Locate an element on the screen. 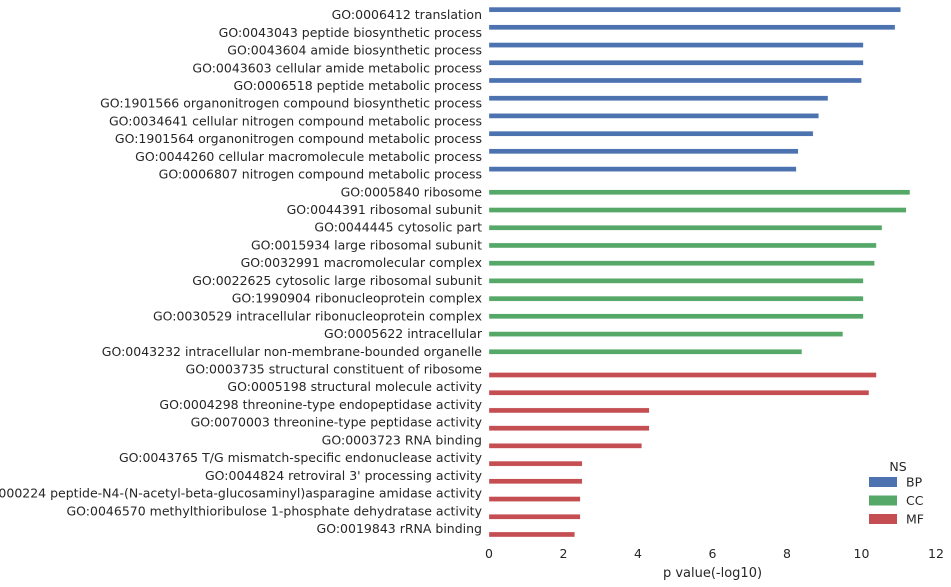 This screenshot has height=587, width=951. x-tick-label: 2 is located at coordinates (564, 553).